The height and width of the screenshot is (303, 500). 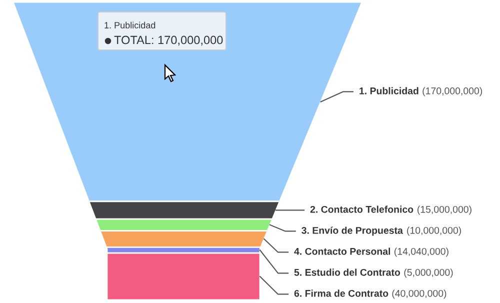 What do you see at coordinates (452, 91) in the screenshot?
I see `data-label: (170,000,000)` at bounding box center [452, 91].